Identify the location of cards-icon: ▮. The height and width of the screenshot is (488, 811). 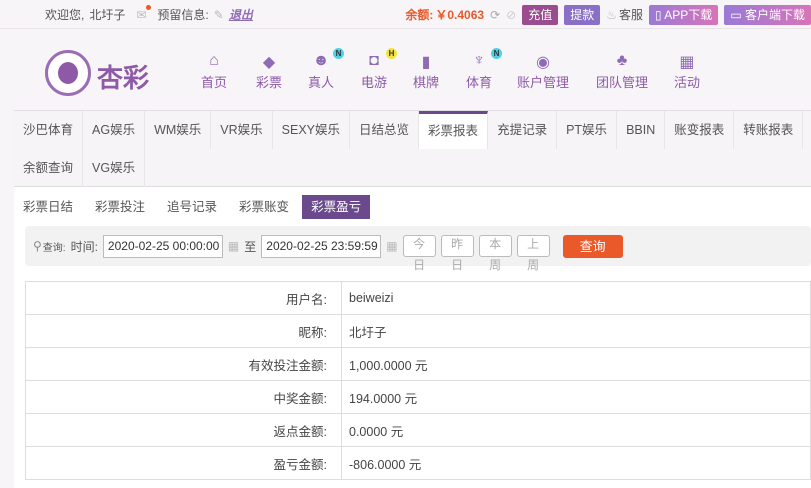
(426, 62).